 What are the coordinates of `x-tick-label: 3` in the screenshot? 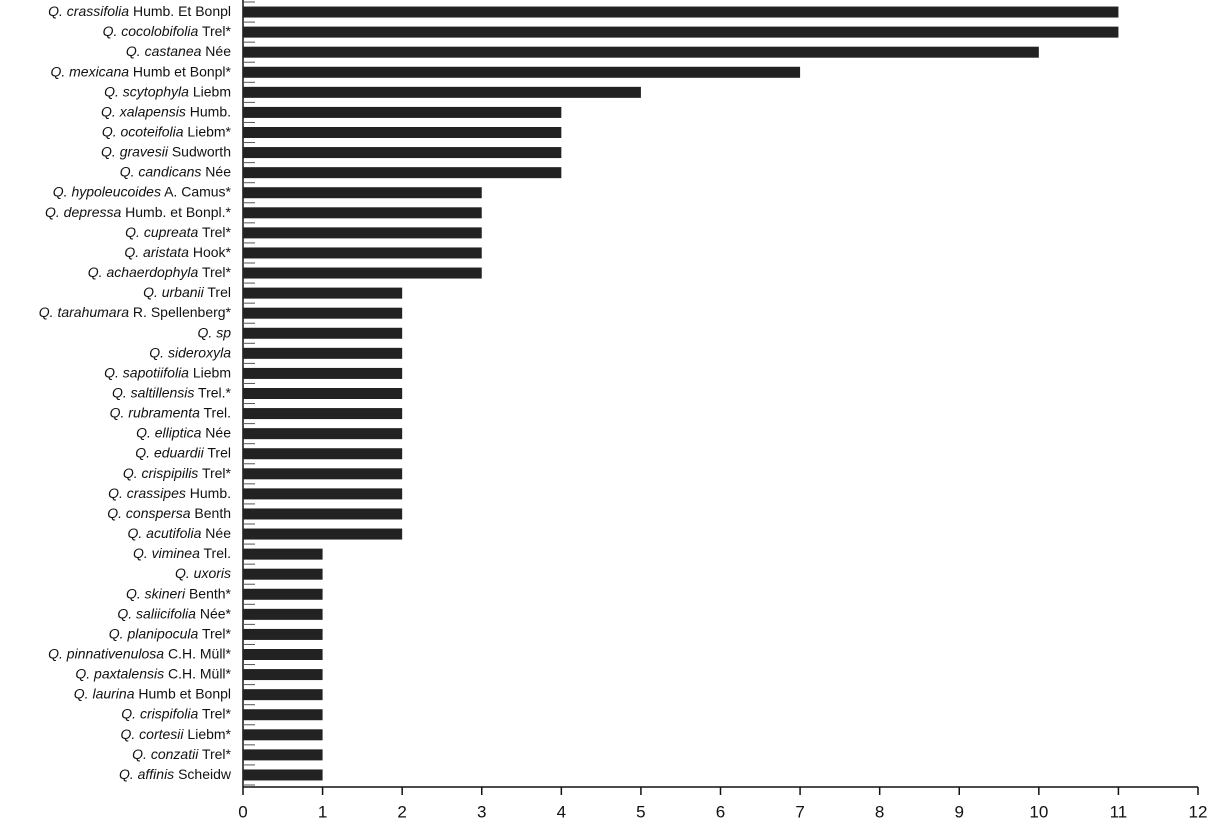 It's located at (481, 811).